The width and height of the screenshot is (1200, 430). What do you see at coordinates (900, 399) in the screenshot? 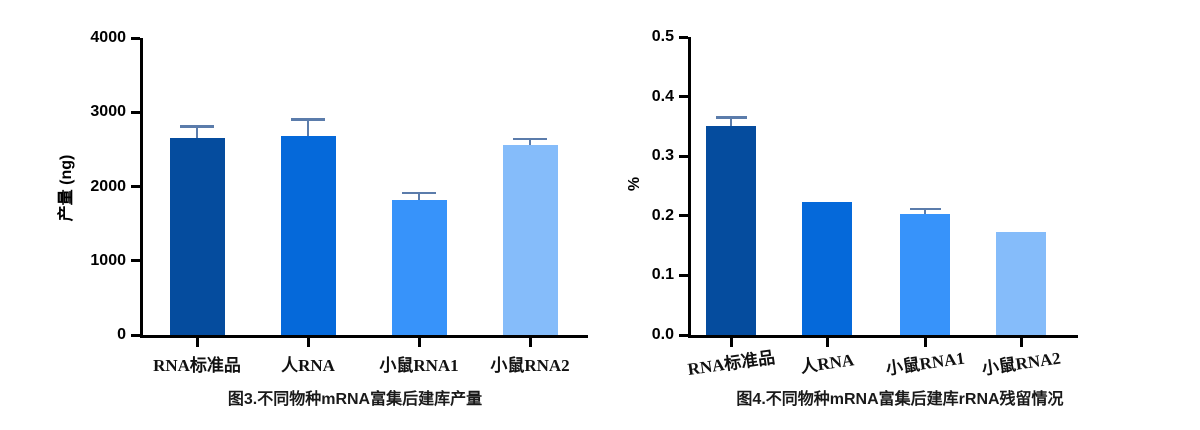
I see `fig4-caption: 图4.不同物种mRNA富集后建库rRNA残留情况` at bounding box center [900, 399].